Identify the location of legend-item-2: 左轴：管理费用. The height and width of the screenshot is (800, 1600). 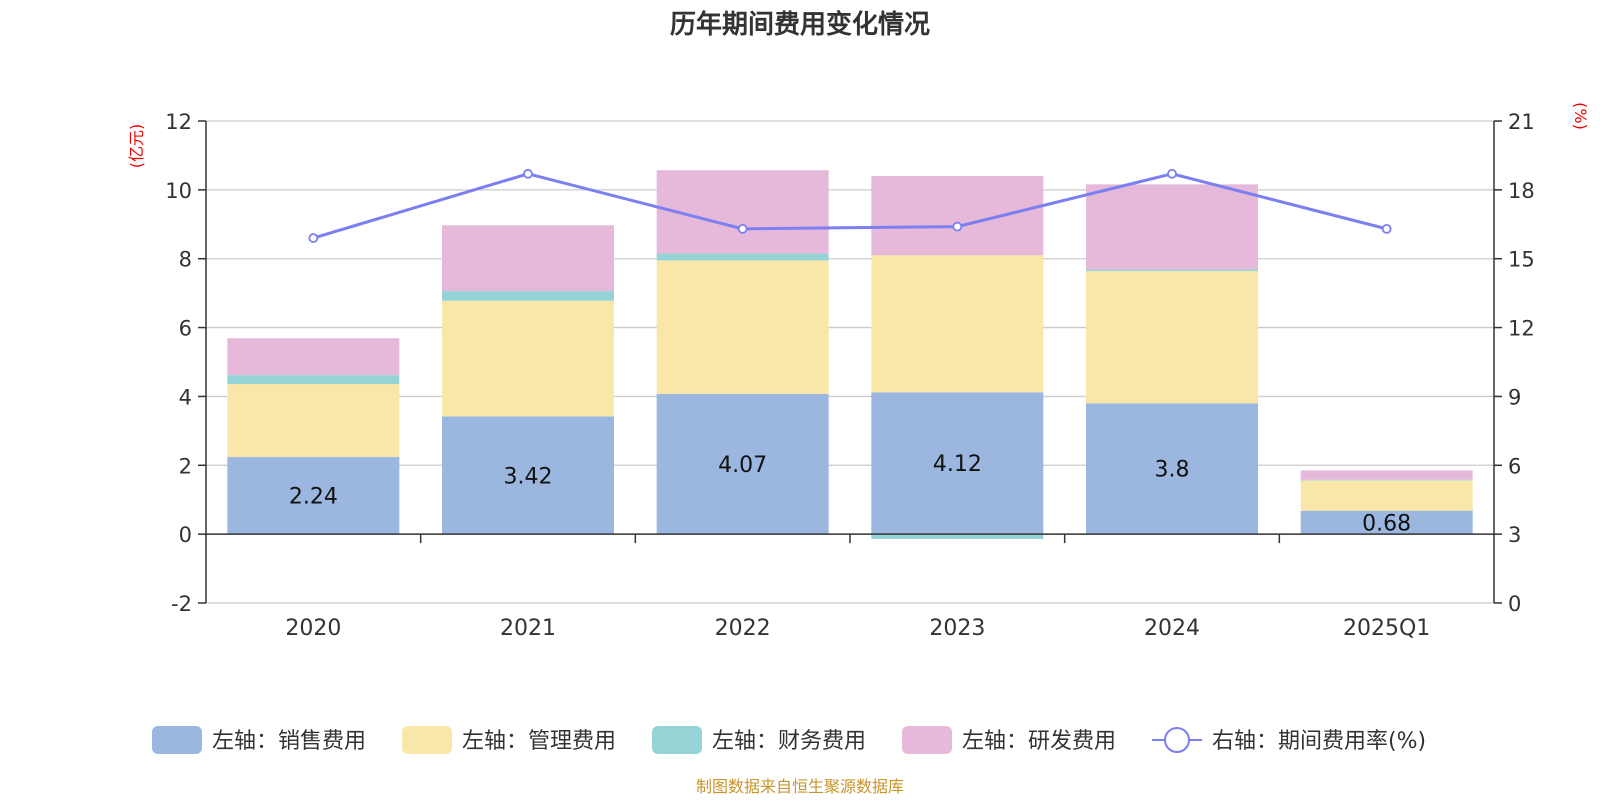
(509, 740).